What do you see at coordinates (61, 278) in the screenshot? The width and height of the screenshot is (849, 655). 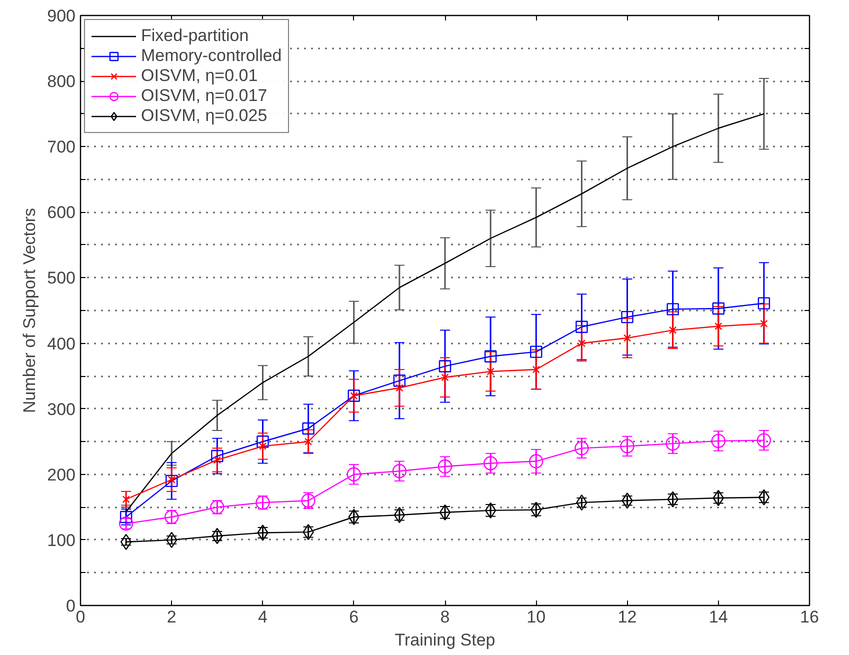 I see `y-tick-label: 500` at bounding box center [61, 278].